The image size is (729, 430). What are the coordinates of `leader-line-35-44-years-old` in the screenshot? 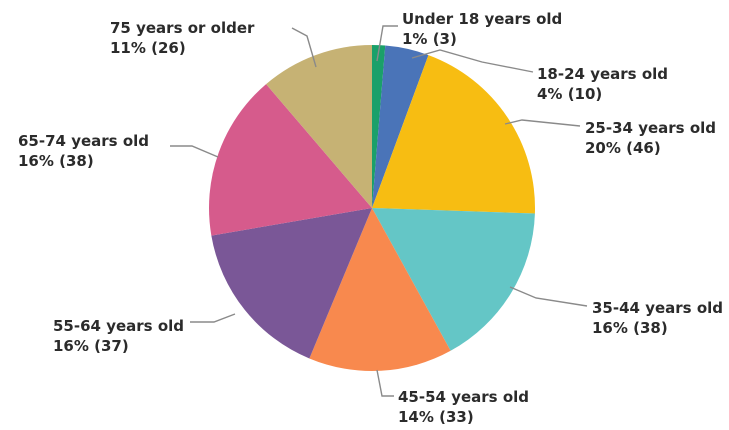 It's located at (548, 296).